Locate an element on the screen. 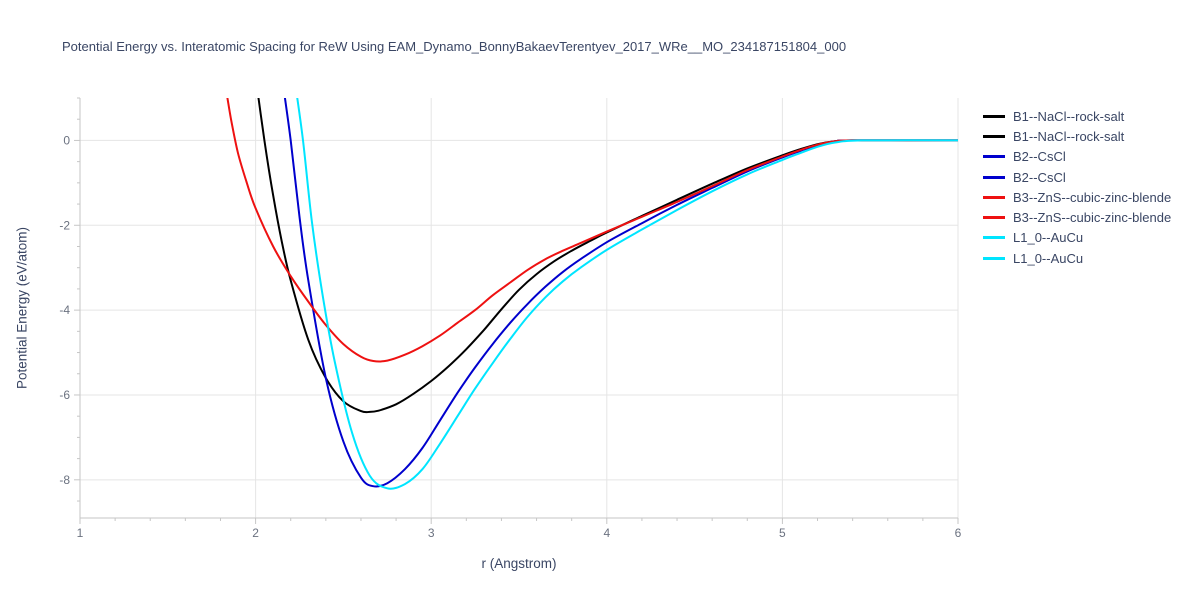 The width and height of the screenshot is (1200, 600). x-tick-label: 4 is located at coordinates (606, 533).